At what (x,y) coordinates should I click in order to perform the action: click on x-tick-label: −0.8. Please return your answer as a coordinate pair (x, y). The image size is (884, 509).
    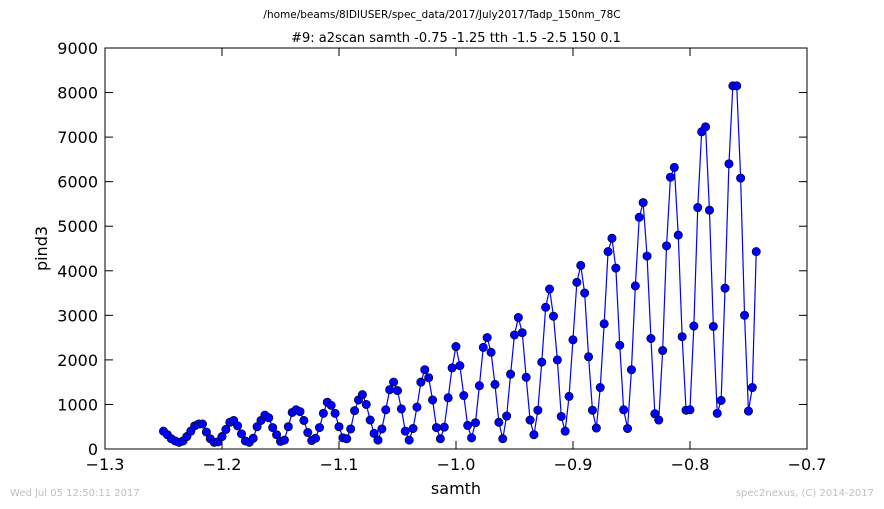
    Looking at the image, I should click on (690, 464).